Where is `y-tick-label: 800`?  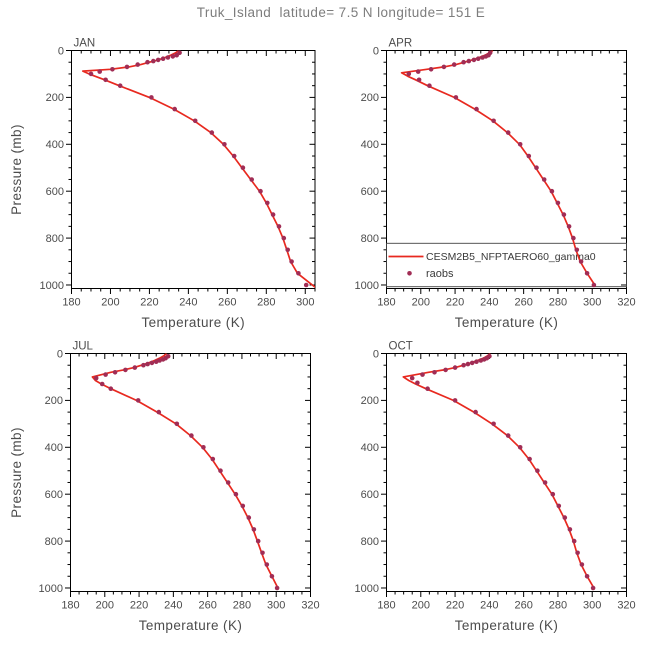
y-tick-label: 800 is located at coordinates (370, 239).